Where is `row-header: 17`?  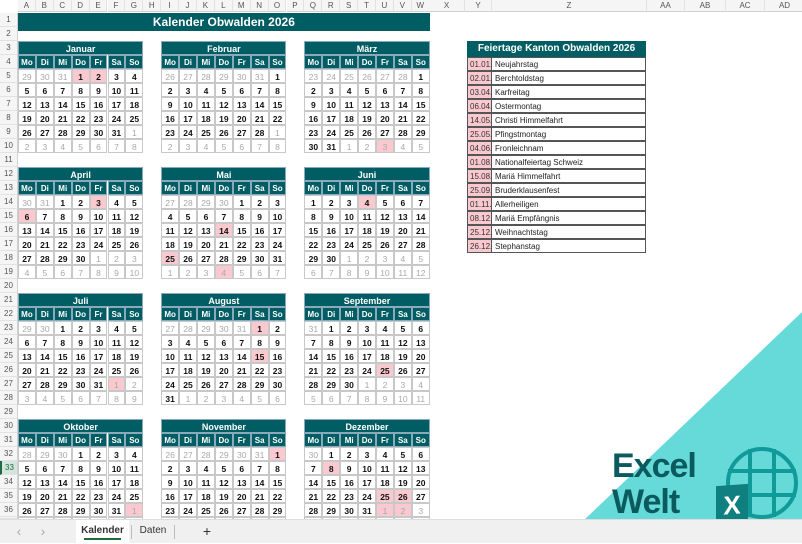 row-header: 17 is located at coordinates (9, 244).